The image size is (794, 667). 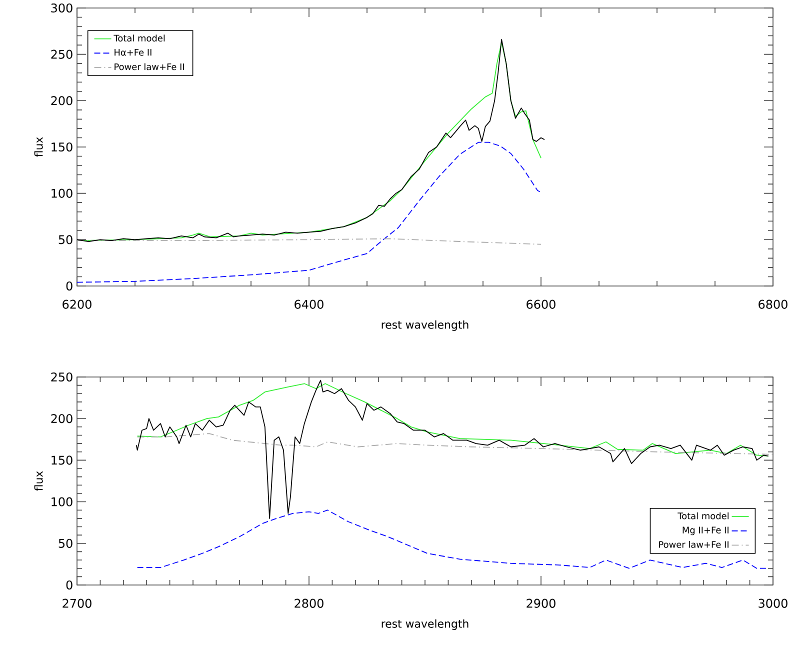 I want to click on x-tick-label: 6200, so click(x=77, y=304).